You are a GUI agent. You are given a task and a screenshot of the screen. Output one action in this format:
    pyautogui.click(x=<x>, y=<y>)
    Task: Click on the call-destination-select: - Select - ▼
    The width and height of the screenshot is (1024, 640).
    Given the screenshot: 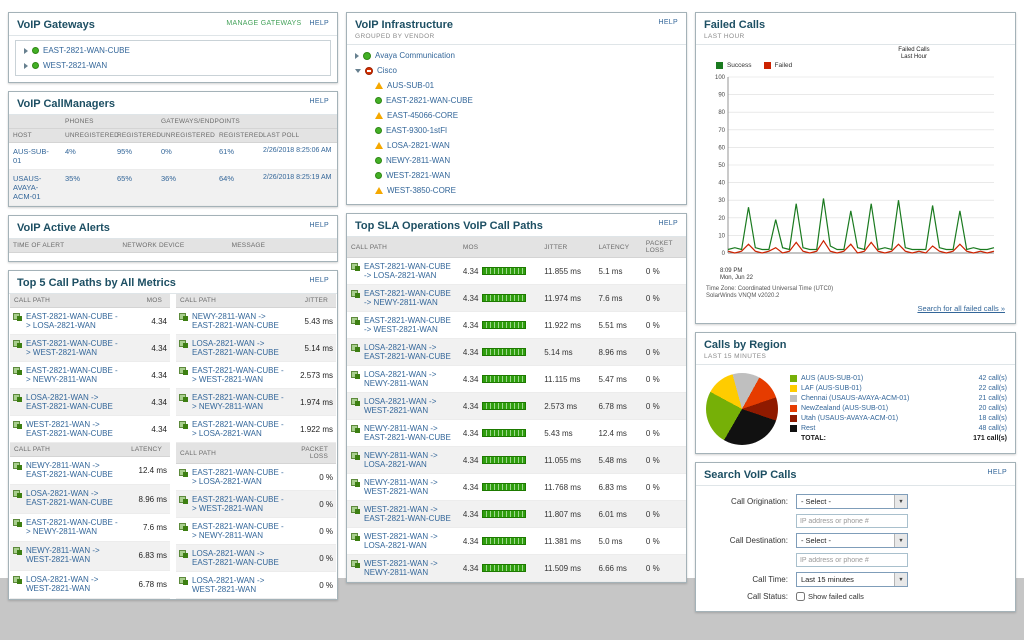 What is the action you would take?
    pyautogui.click(x=851, y=540)
    